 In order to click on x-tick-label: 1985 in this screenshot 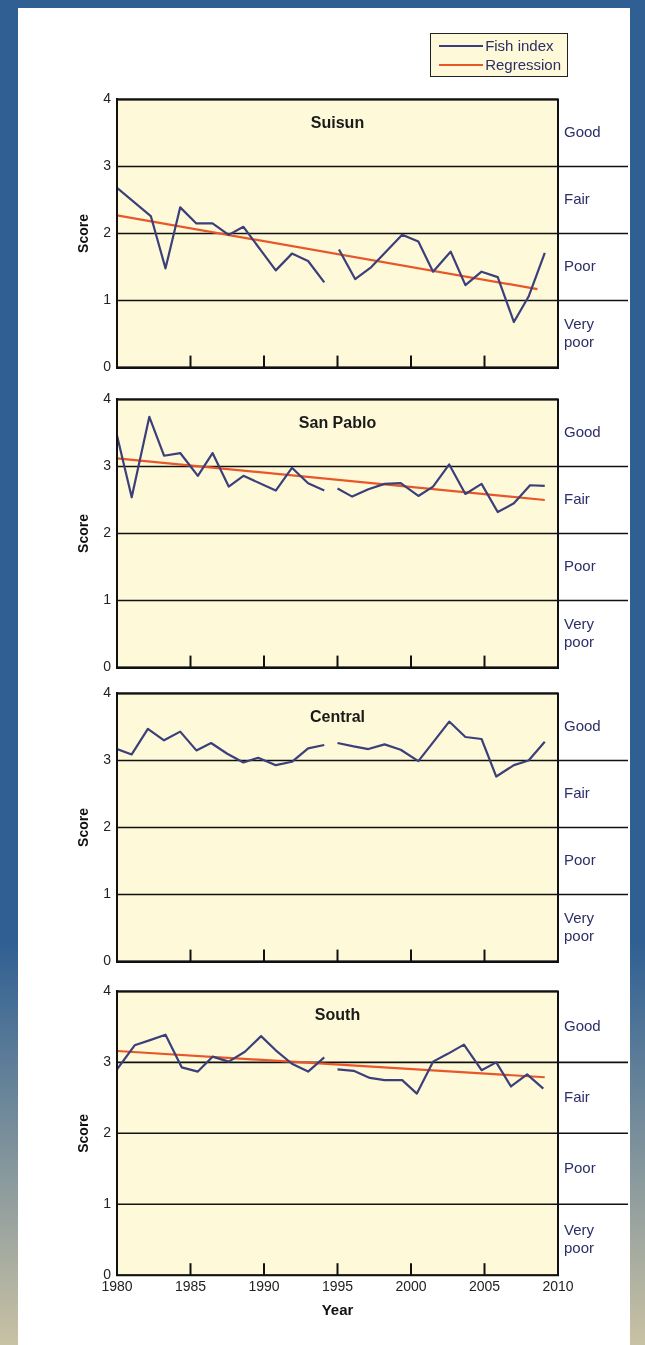, I will do `click(190, 1286)`.